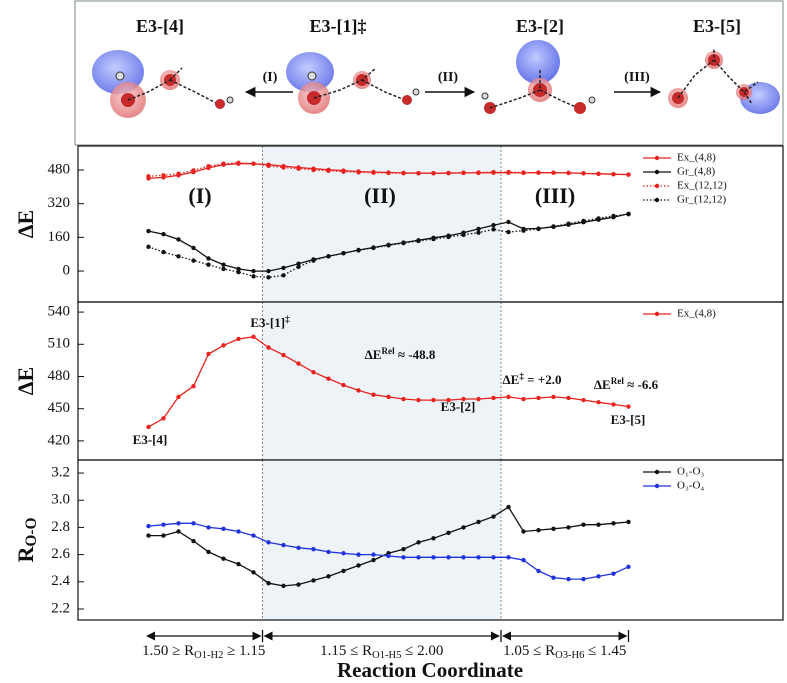  Describe the element at coordinates (26, 539) in the screenshot. I see `y-axis-label: RO-O` at that location.